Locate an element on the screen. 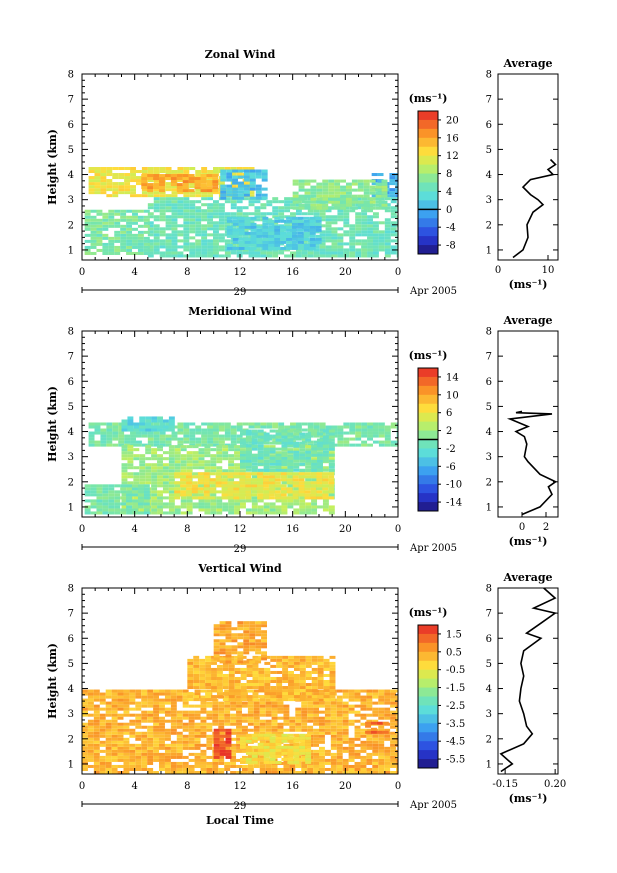  average-y-tick-label: 4 is located at coordinates (489, 175).